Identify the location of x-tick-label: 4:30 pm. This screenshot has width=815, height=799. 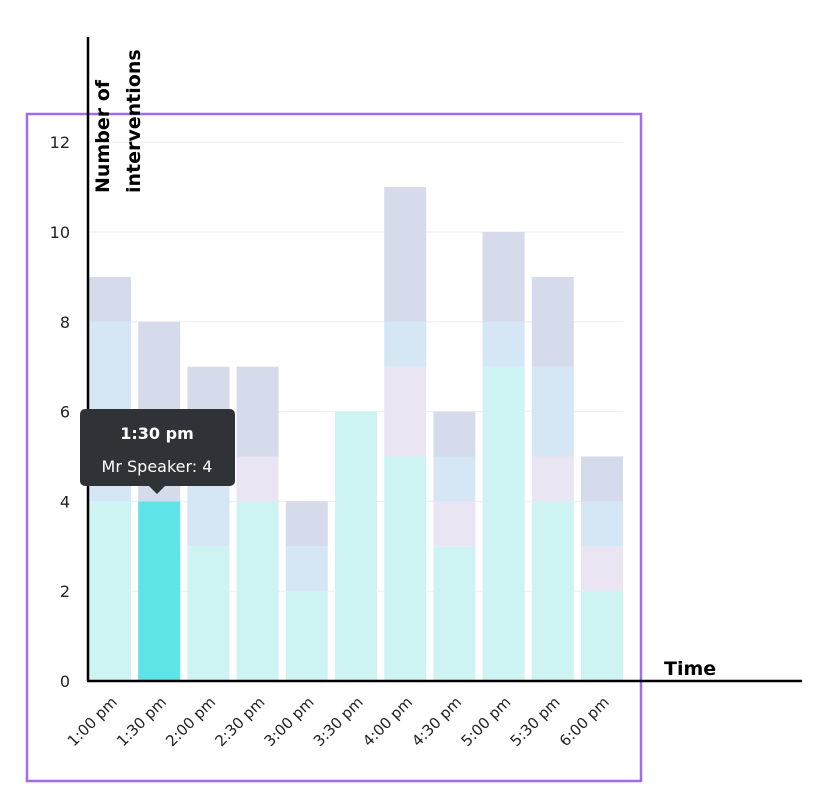
(436, 721).